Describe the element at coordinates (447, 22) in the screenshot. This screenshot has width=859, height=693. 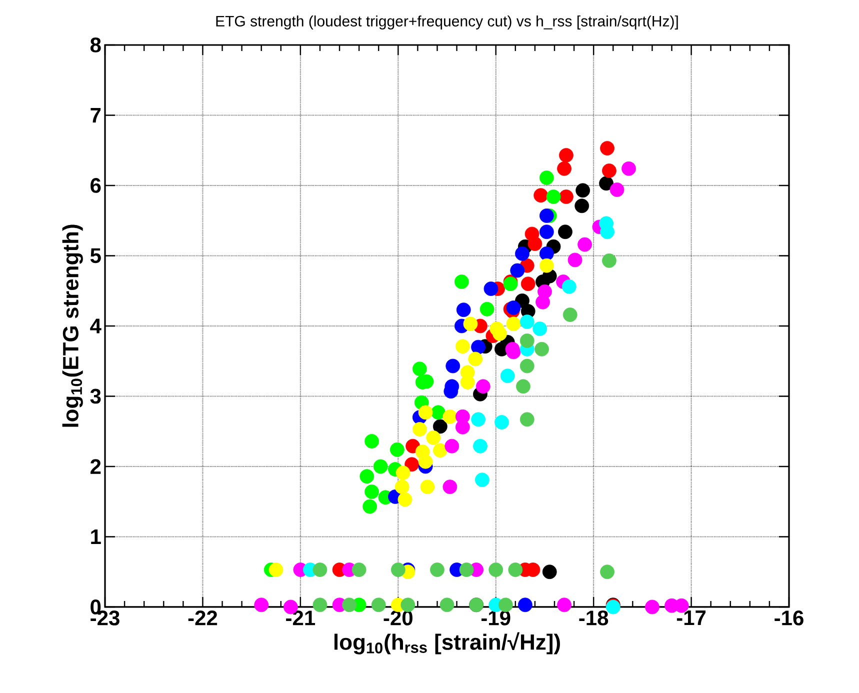
I see `chart-title: ETG strength (loudest trigger+frequency cut) vs h_rss [strain/sqrt(Hz)]` at that location.